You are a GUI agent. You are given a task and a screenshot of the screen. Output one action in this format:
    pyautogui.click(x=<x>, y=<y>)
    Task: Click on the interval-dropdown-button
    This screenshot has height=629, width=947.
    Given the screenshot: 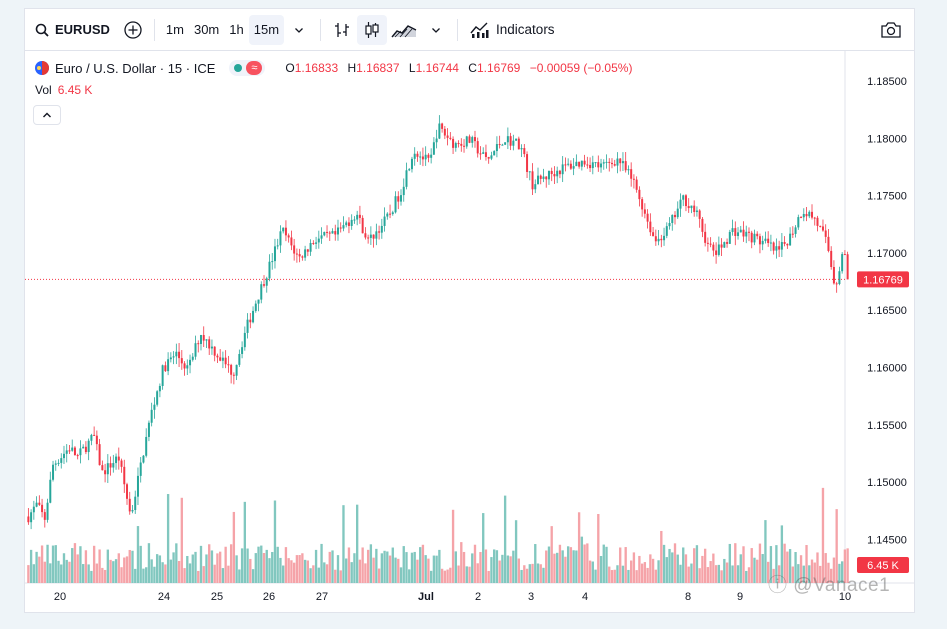 What is the action you would take?
    pyautogui.click(x=299, y=30)
    